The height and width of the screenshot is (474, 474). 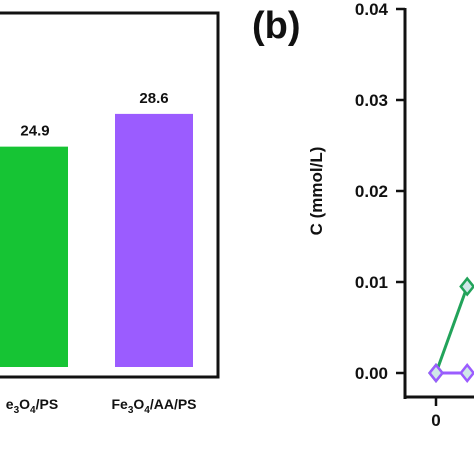 I want to click on series-markers, so click(x=450, y=330).